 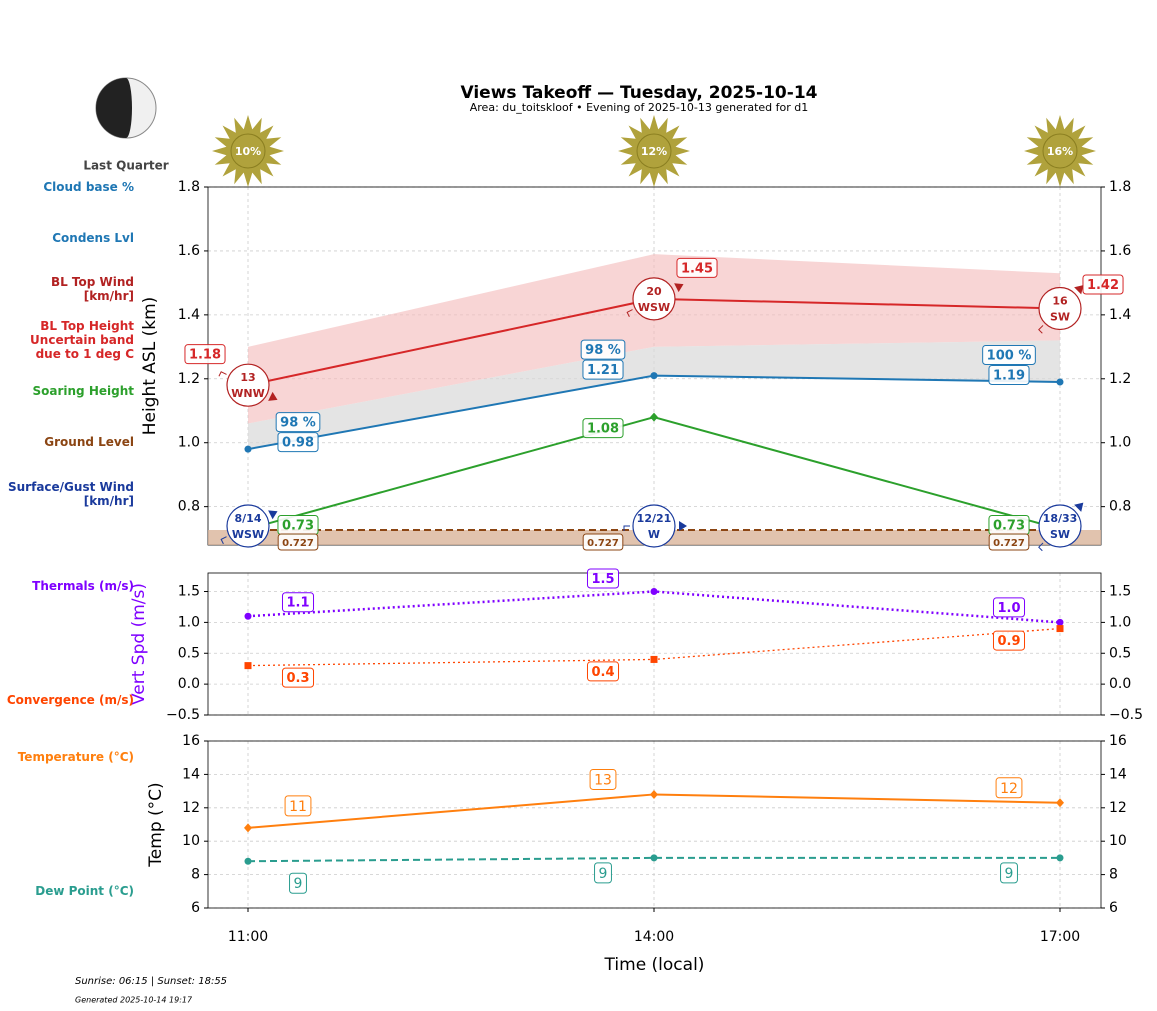 What do you see at coordinates (603, 429) in the screenshot?
I see `data-label: 1.08` at bounding box center [603, 429].